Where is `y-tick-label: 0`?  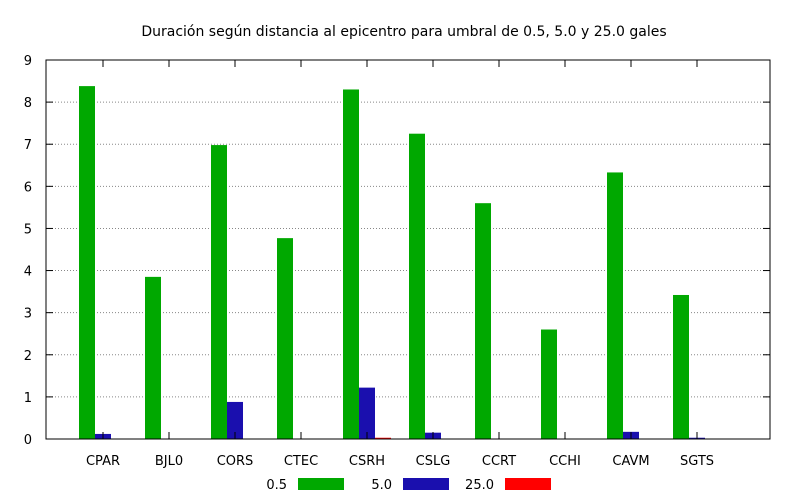
y-tick-label: 0 is located at coordinates (28, 440).